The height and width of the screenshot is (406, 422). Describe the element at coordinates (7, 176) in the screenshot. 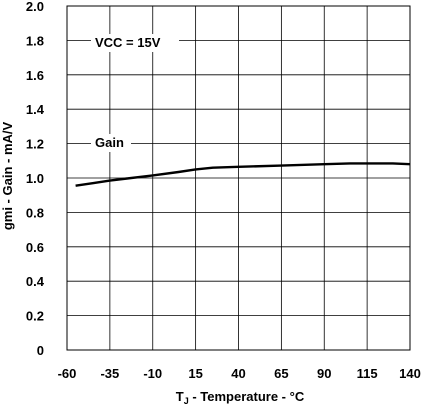

I see `y-axis-label: gmi - Gain - mA/V` at that location.